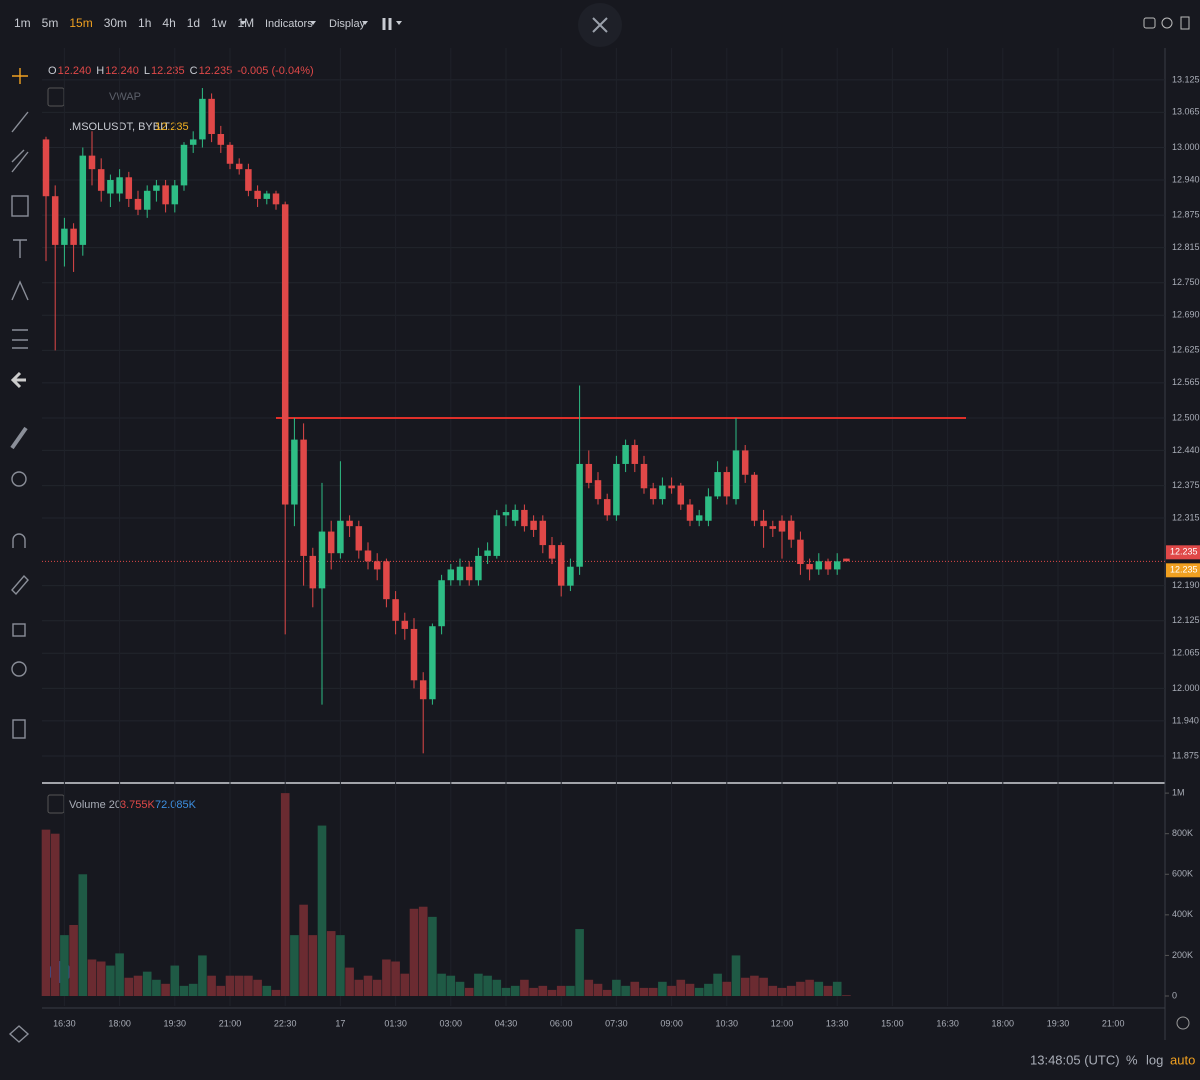 The image size is (1200, 1080). Describe the element at coordinates (275, 71) in the screenshot. I see `ohlc-change: -0.005 (-0.04%)` at that location.